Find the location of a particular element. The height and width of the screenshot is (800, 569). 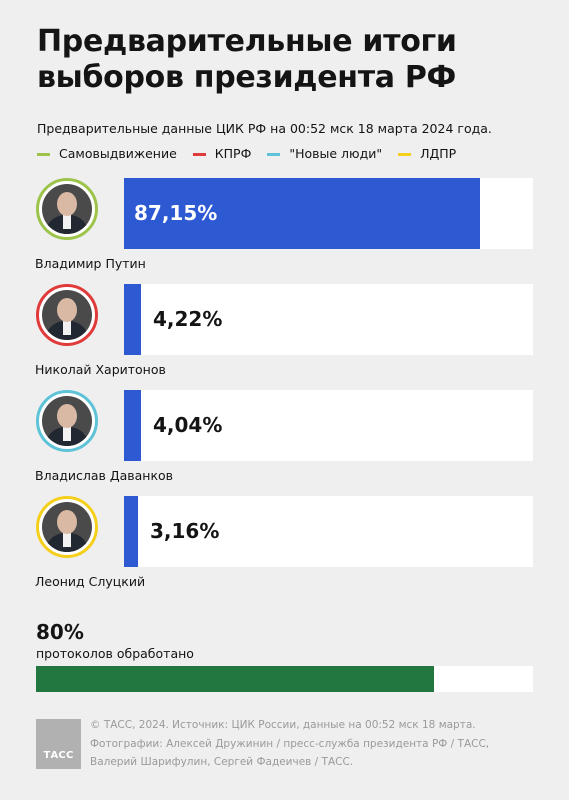

tass-logo-text: ТАСС is located at coordinates (58, 755).